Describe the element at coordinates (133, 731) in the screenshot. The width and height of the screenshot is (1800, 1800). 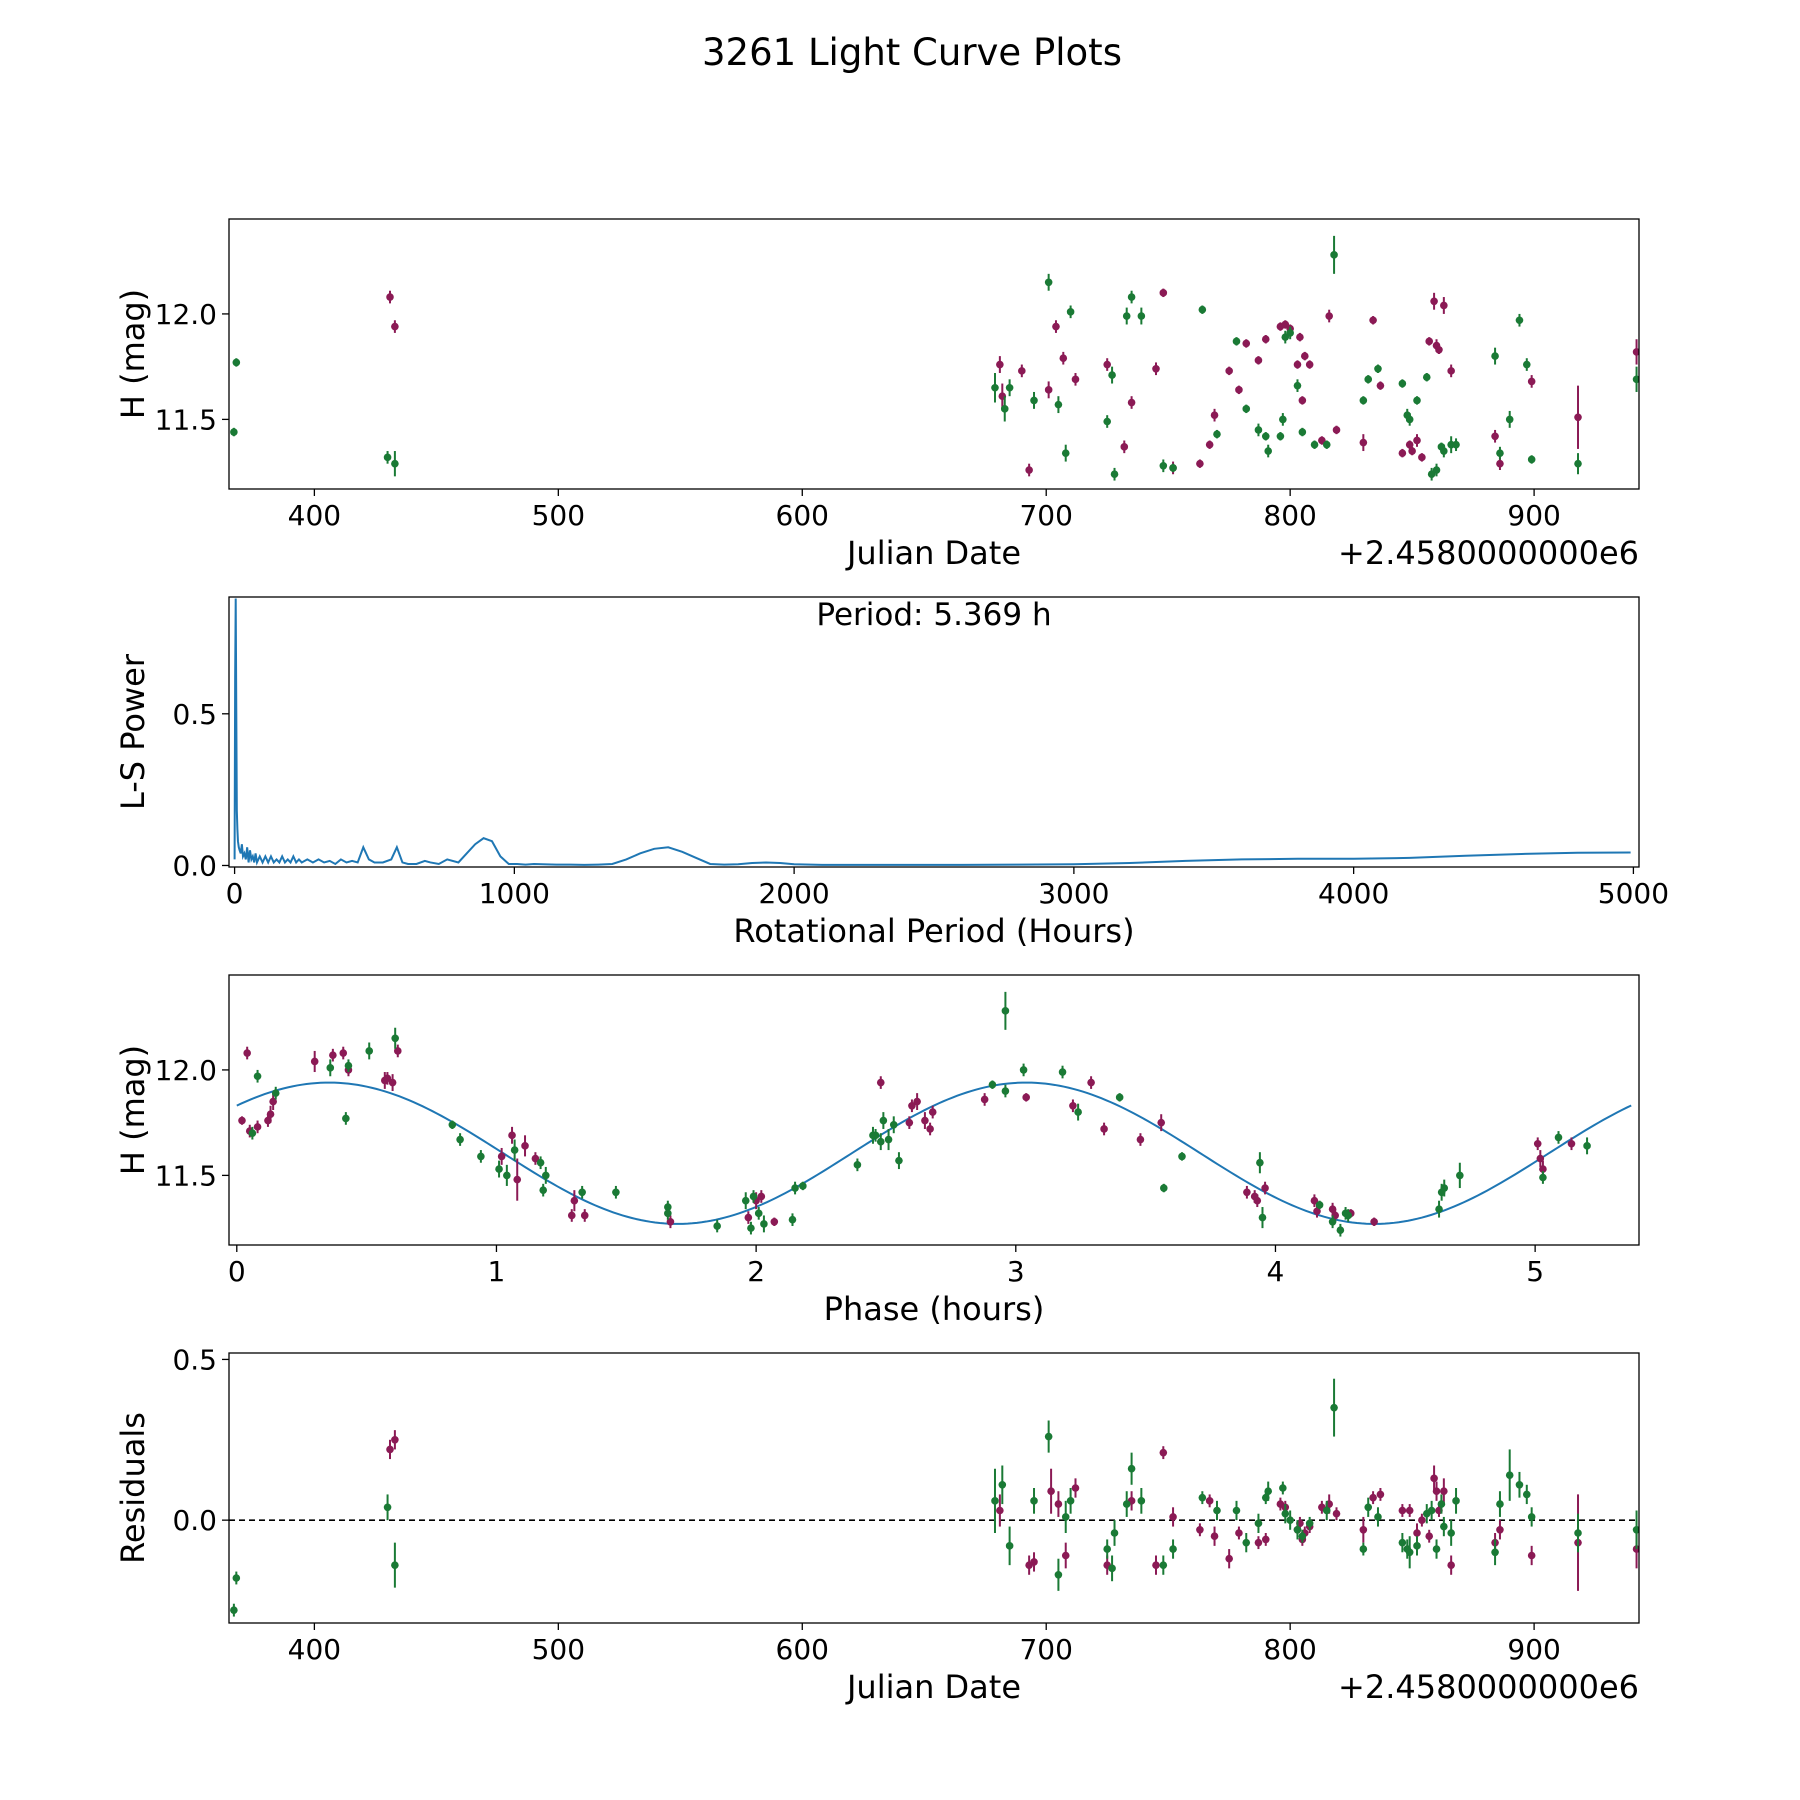
I see `y-axis-label: L-S Power` at that location.